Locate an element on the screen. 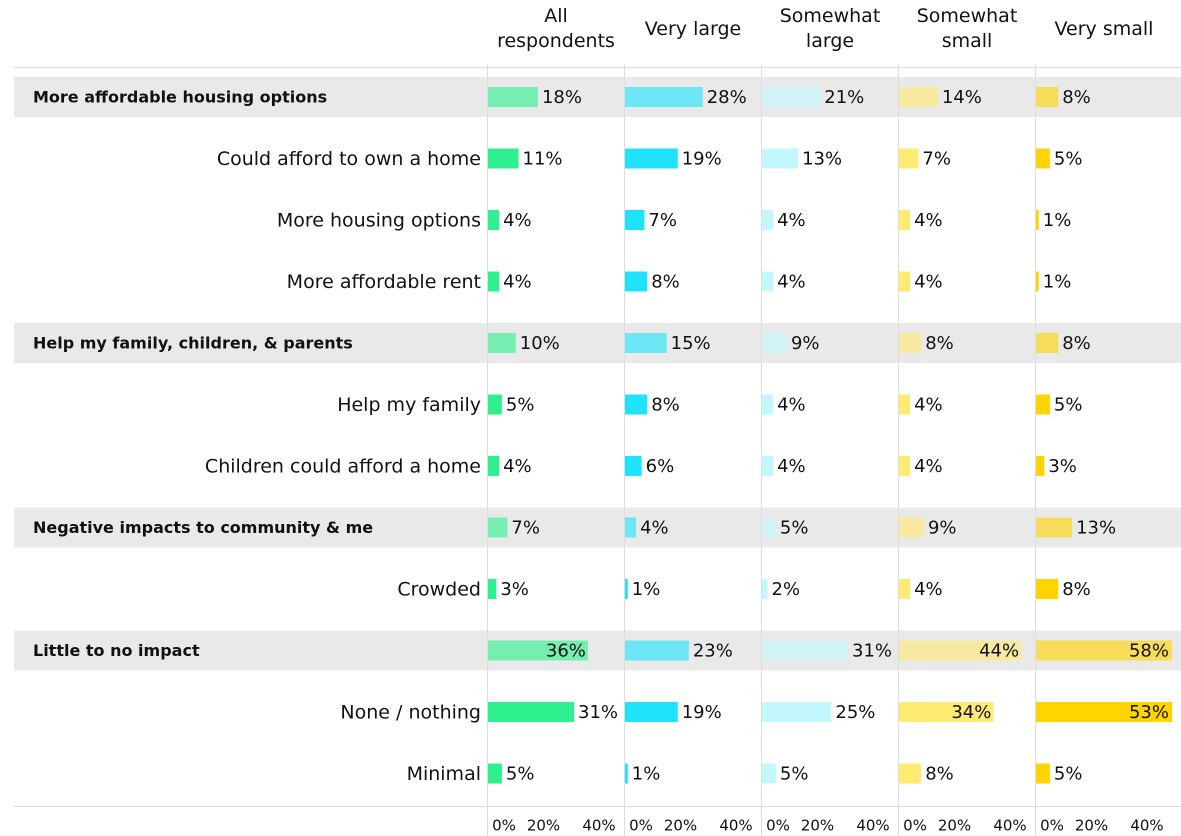 The image size is (1181, 836). group-label: Negative impacts to community & me is located at coordinates (203, 527).